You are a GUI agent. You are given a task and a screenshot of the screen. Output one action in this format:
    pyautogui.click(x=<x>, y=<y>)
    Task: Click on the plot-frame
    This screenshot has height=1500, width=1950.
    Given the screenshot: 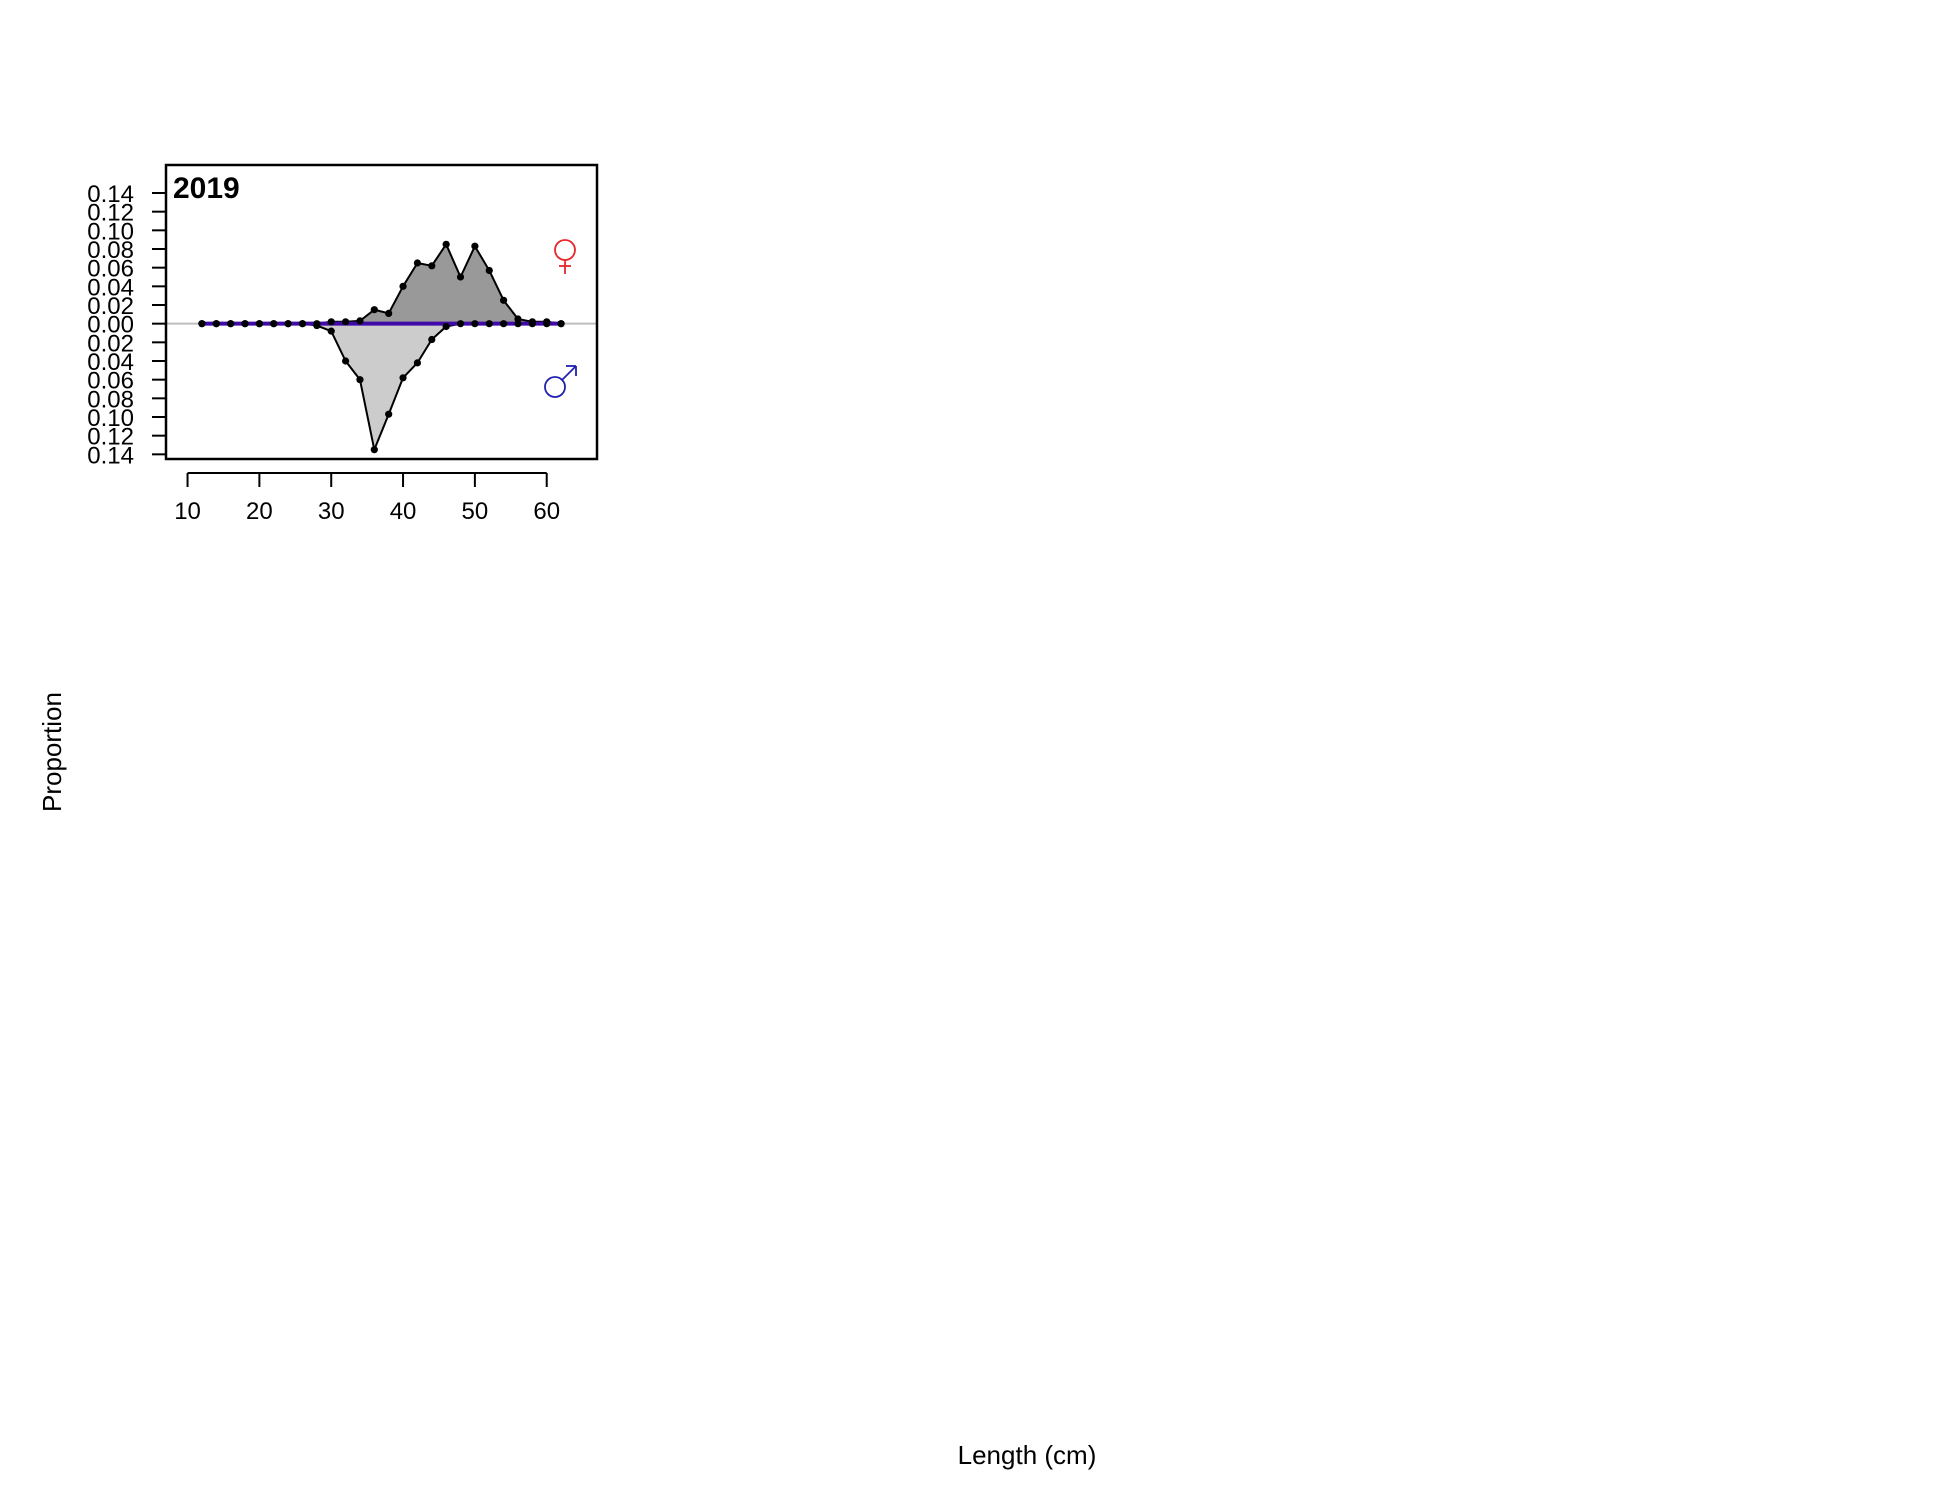 What is the action you would take?
    pyautogui.click(x=381, y=312)
    